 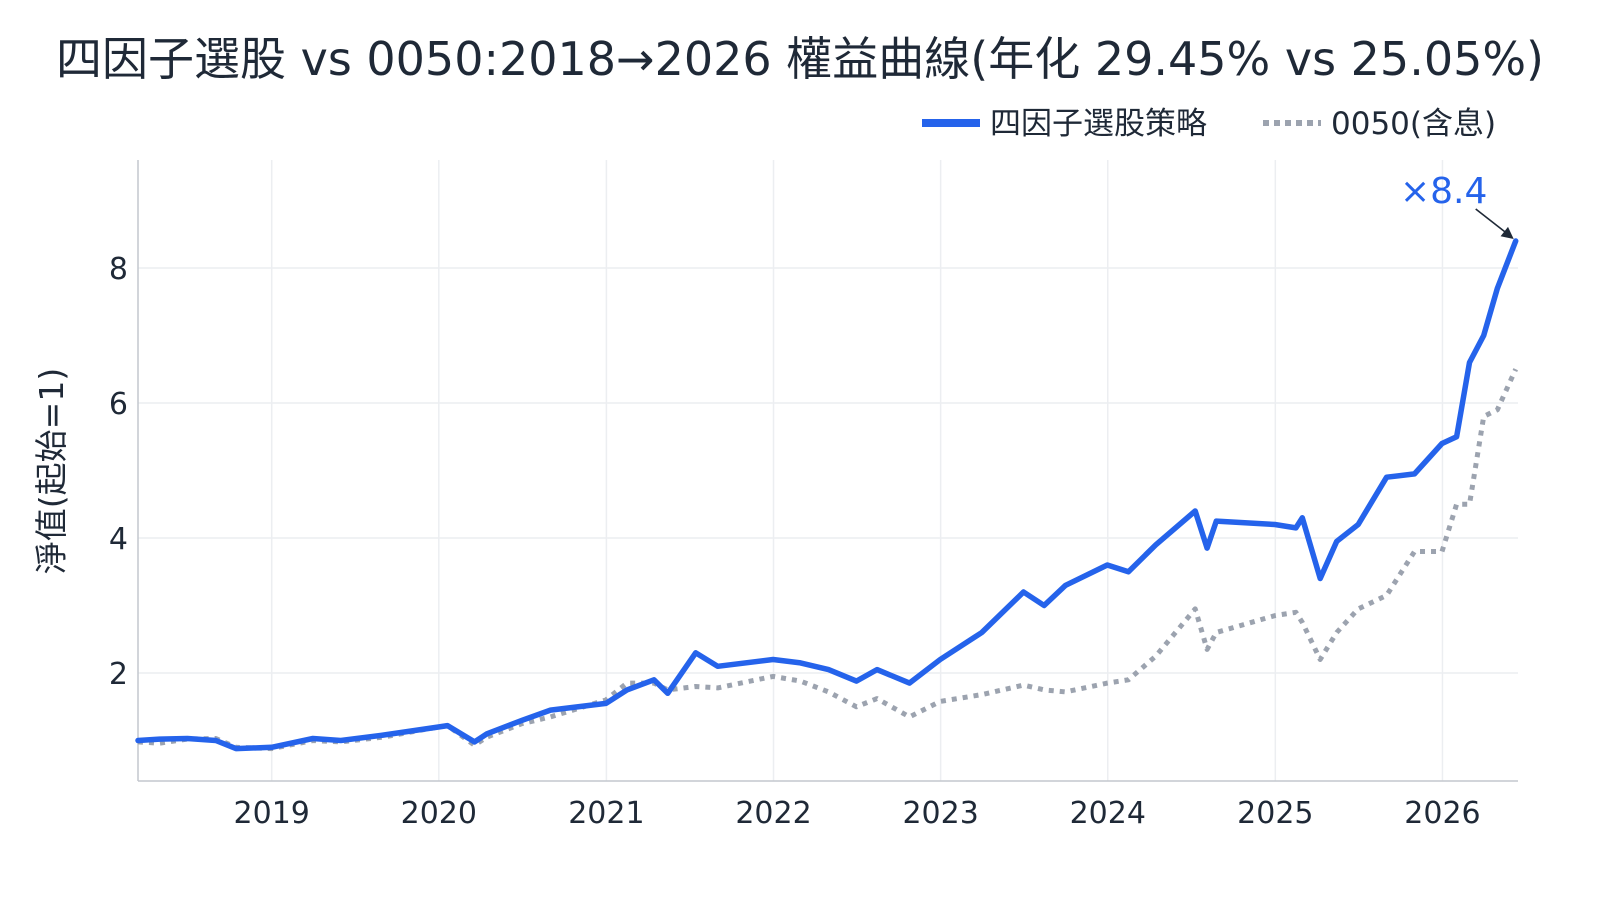 I want to click on x-tick-2025: 2025, so click(x=1275, y=813).